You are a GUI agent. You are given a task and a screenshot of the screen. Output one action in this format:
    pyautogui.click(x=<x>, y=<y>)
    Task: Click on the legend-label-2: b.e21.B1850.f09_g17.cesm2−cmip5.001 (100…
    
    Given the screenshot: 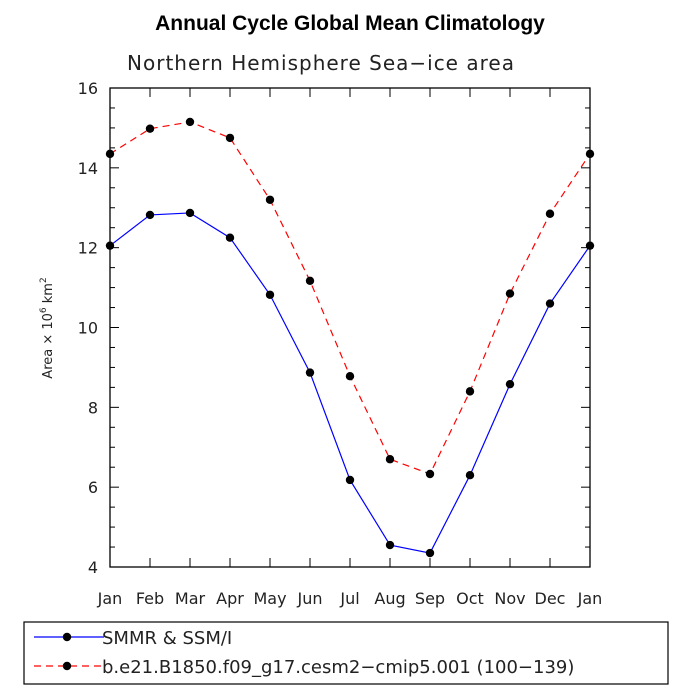 What is the action you would take?
    pyautogui.click(x=338, y=667)
    